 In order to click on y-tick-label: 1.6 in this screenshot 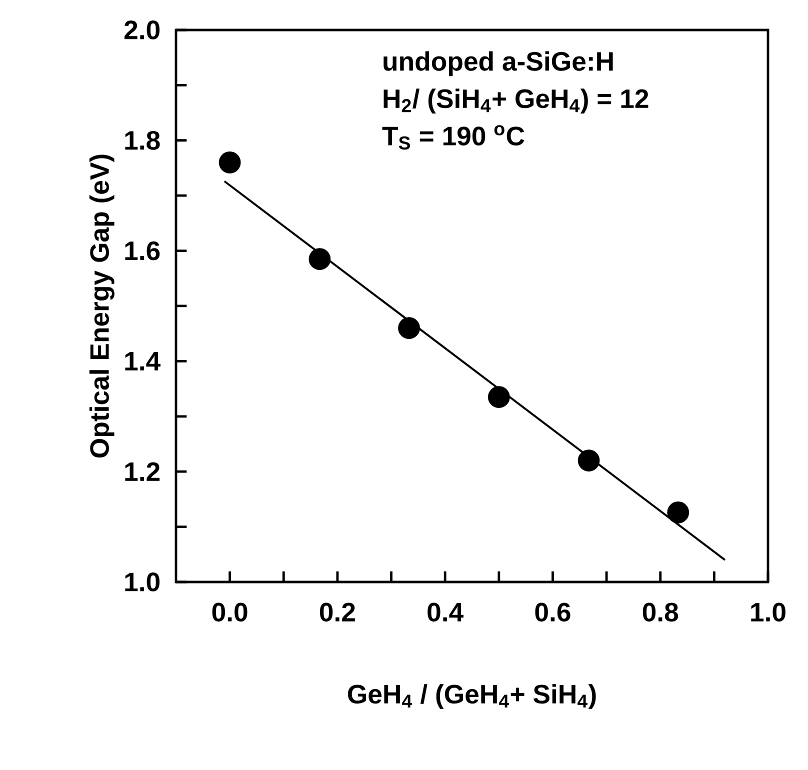, I will do `click(142, 250)`.